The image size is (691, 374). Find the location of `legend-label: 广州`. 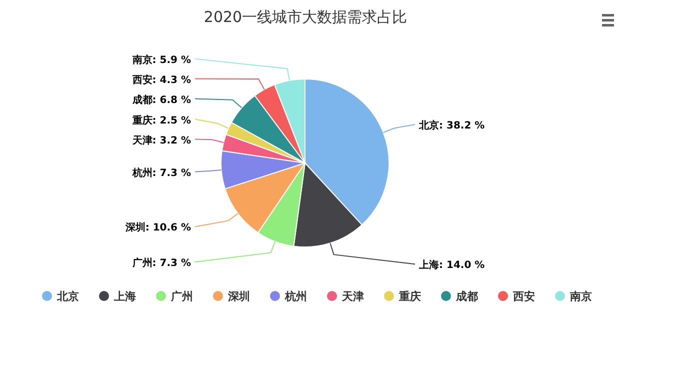

legend-label: 广州 is located at coordinates (181, 296).